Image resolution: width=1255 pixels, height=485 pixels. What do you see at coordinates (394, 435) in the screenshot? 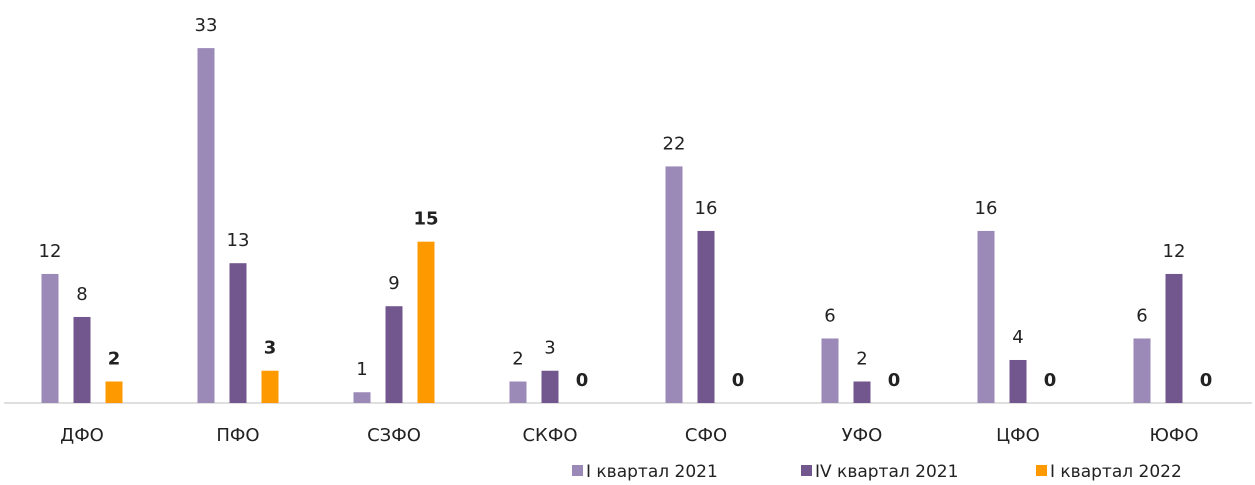
I see `x-tick-label: СЗФО` at bounding box center [394, 435].